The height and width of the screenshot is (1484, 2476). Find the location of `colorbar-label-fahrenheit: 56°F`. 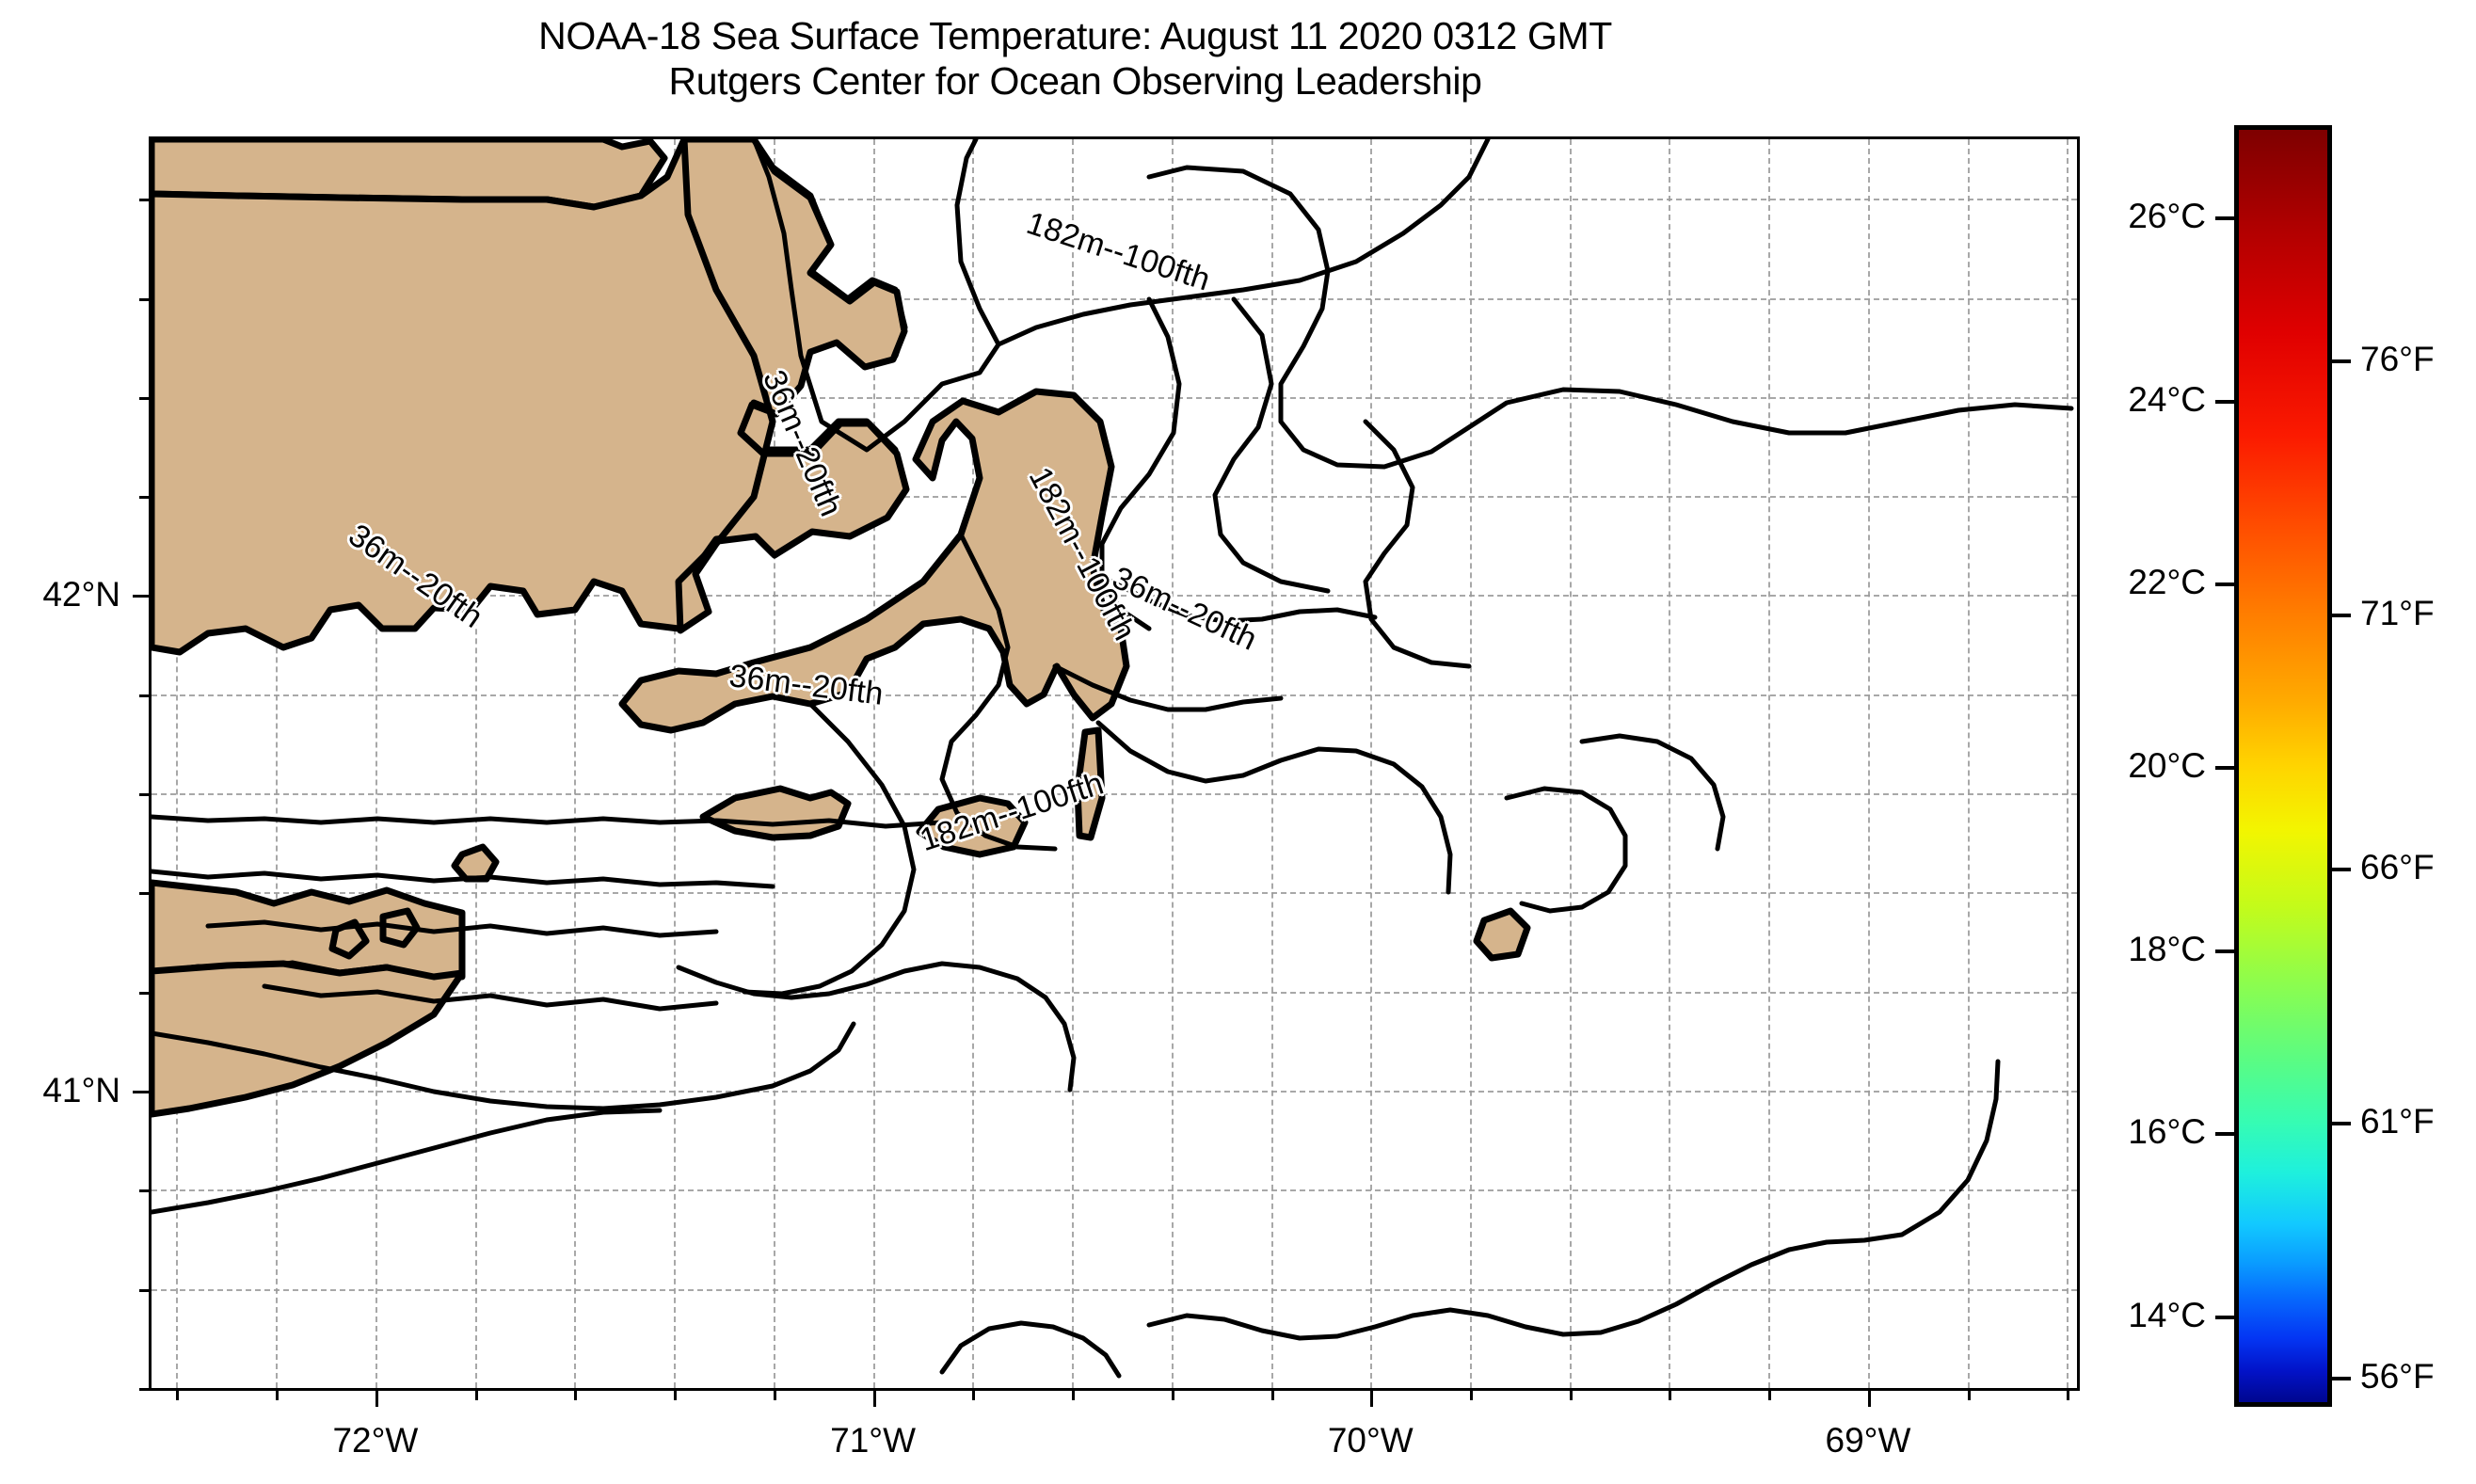

colorbar-label-fahrenheit: 56°F is located at coordinates (2397, 1376).